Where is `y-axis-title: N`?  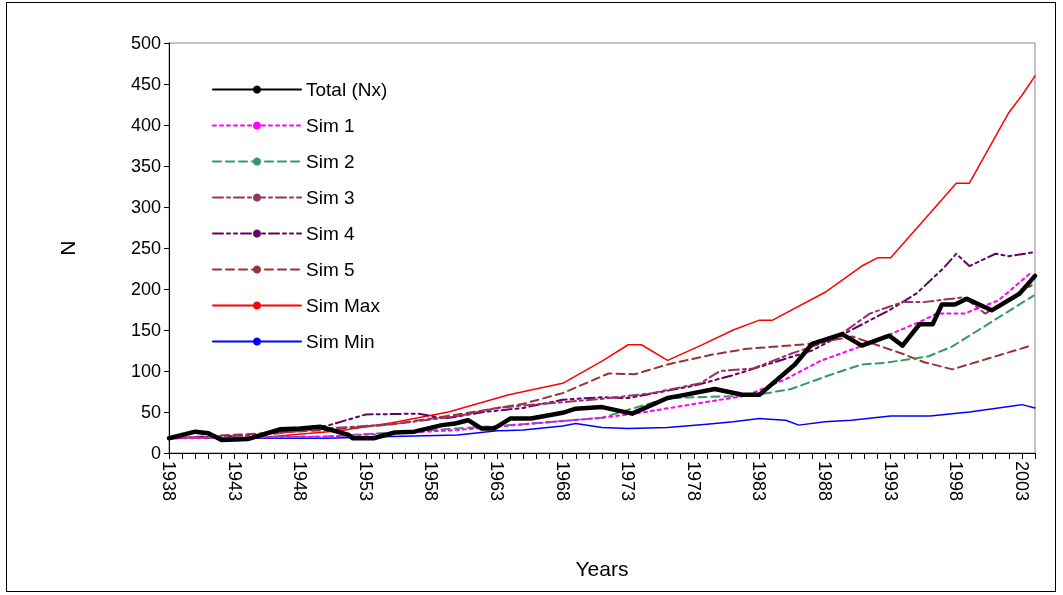
y-axis-title: N is located at coordinates (68, 248).